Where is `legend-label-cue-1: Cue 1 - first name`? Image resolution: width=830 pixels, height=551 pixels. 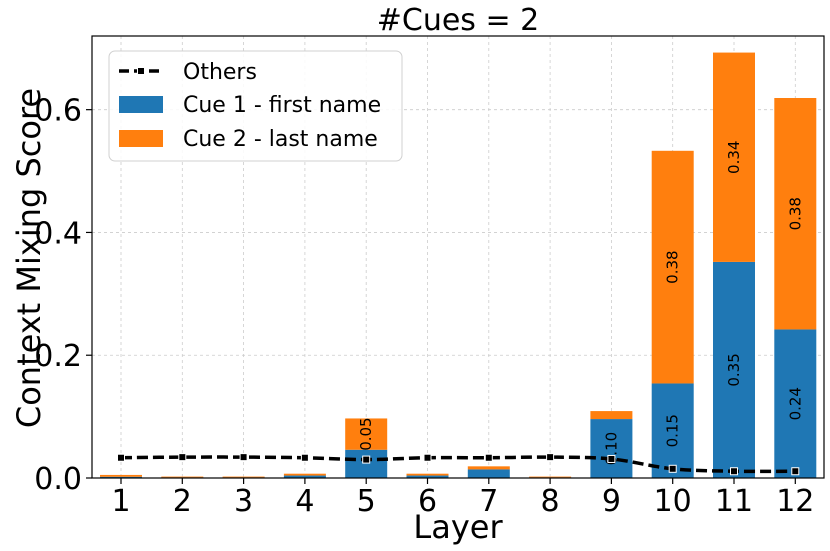
legend-label-cue-1: Cue 1 - first name is located at coordinates (282, 105).